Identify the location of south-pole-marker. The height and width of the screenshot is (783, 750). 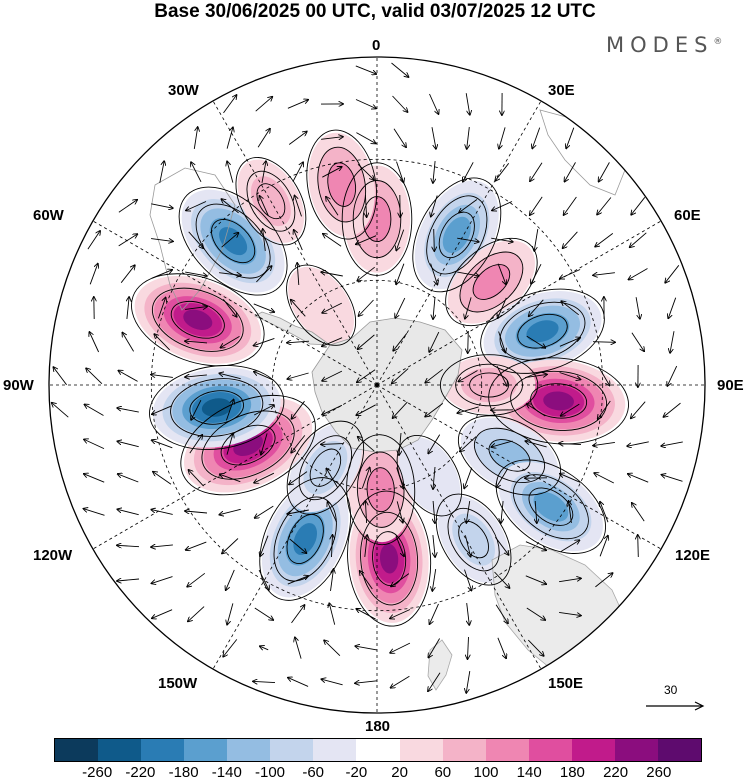
(377, 385).